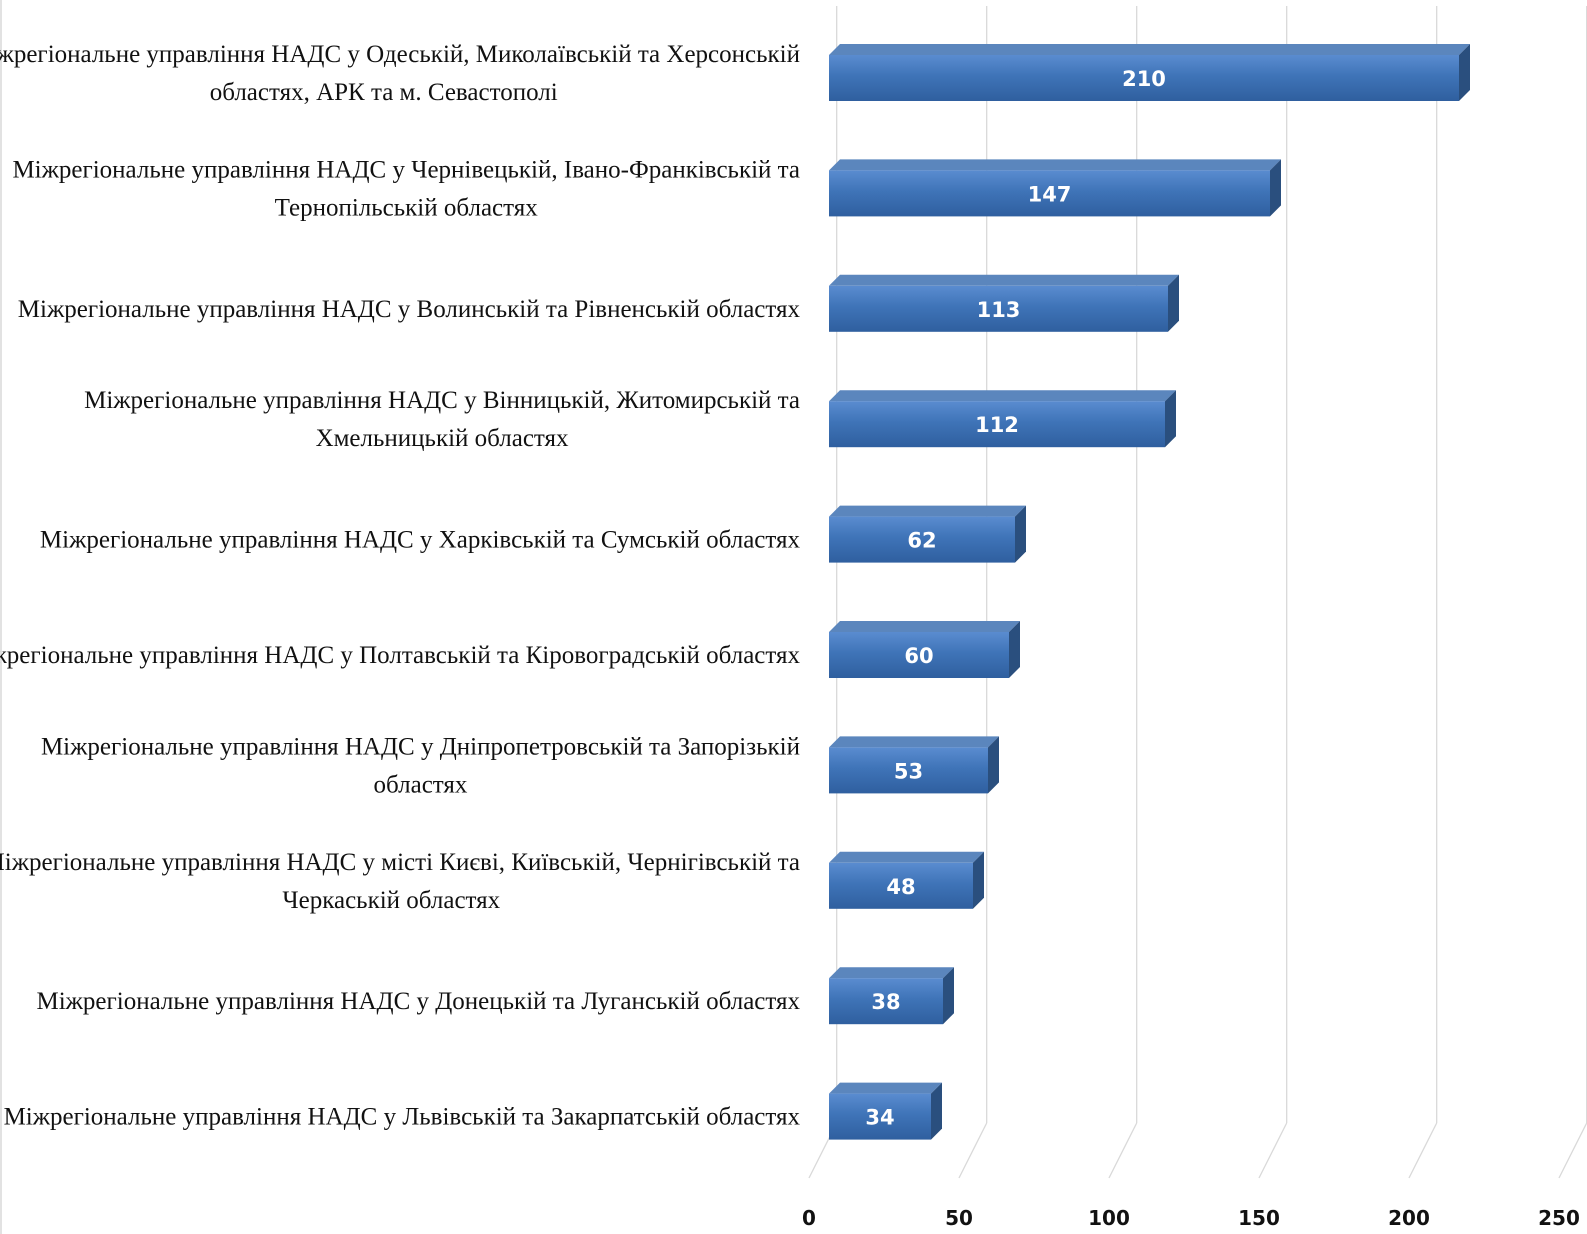 The image size is (1587, 1234). What do you see at coordinates (1109, 1218) in the screenshot?
I see `x-tick-label: 100` at bounding box center [1109, 1218].